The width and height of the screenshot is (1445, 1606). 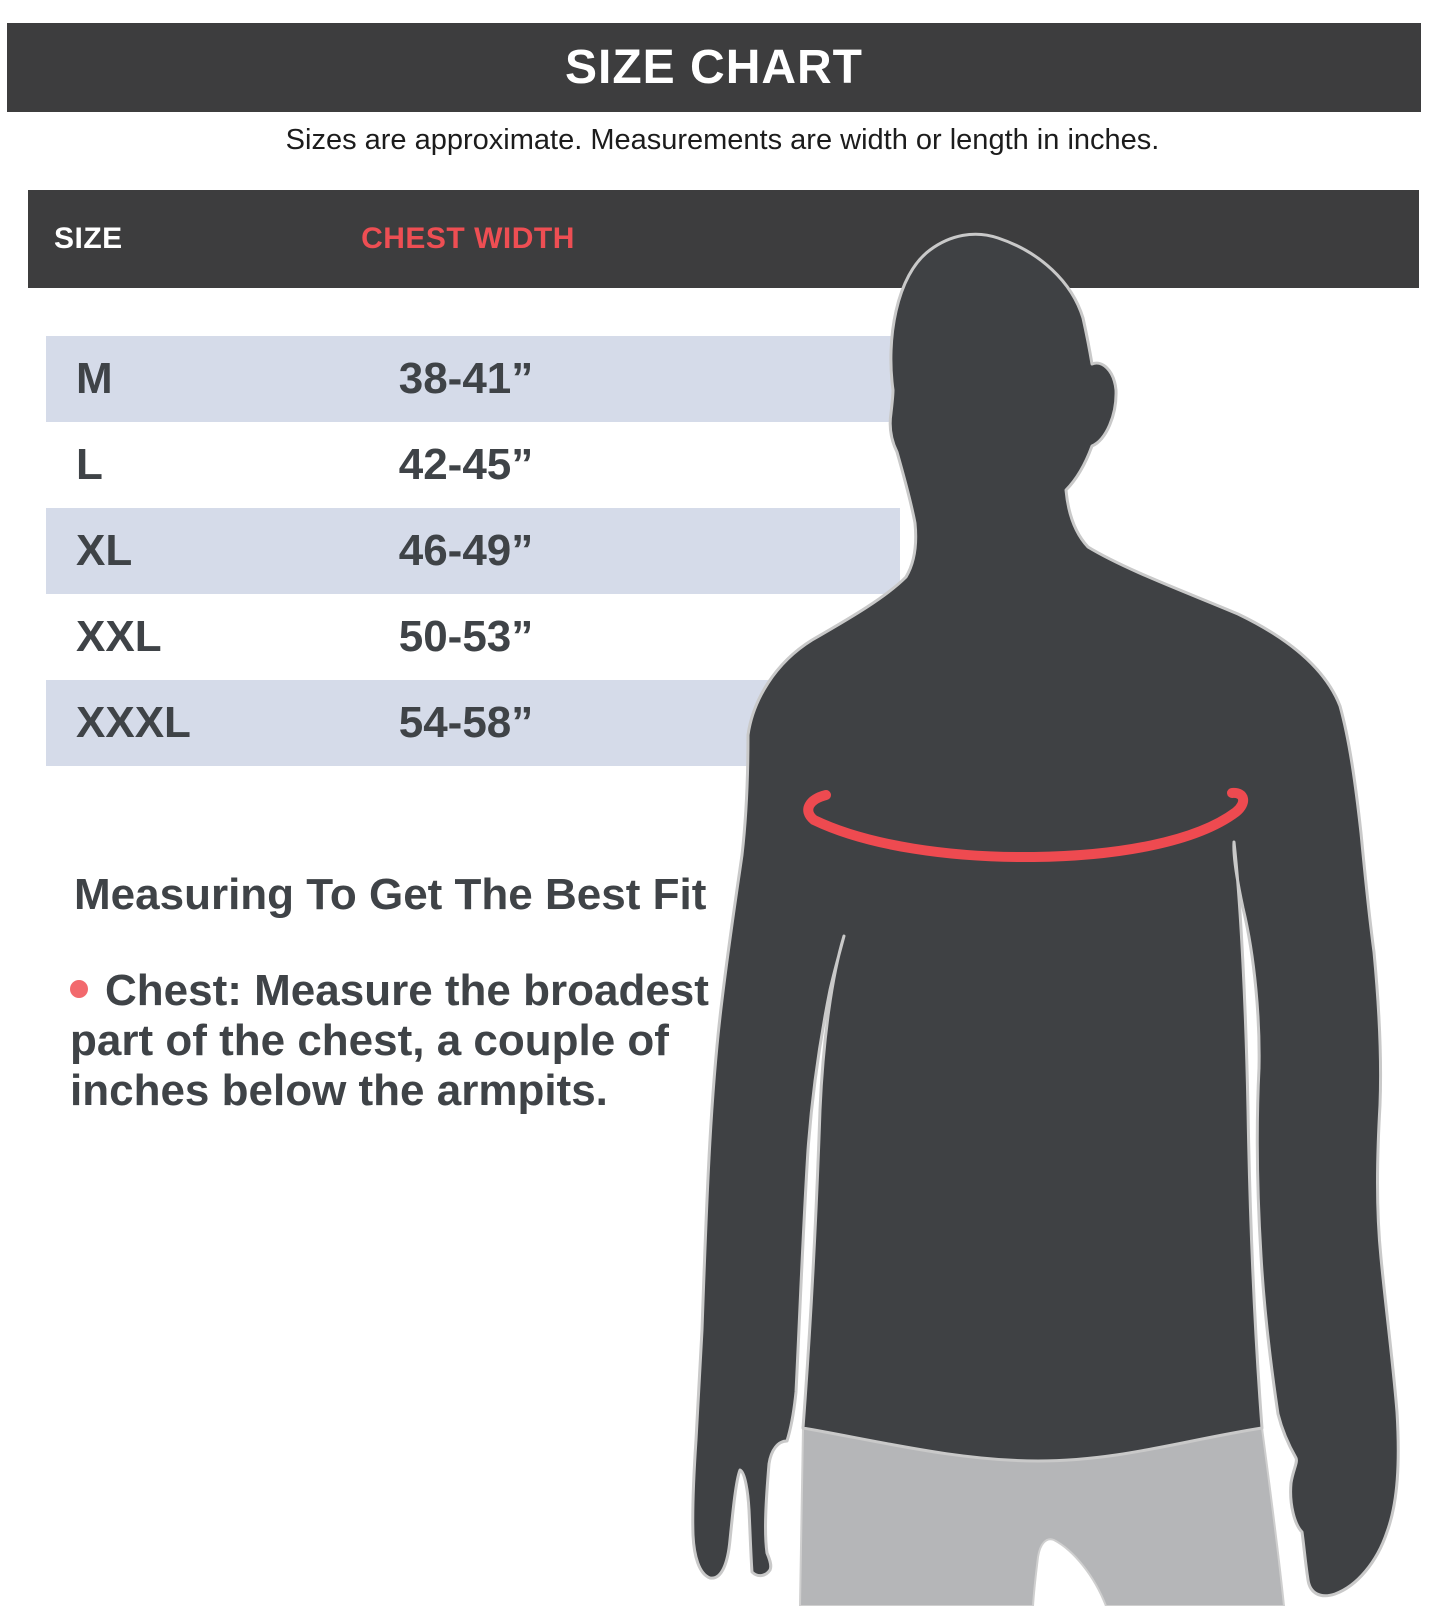 I want to click on table-row: L 42-45”, so click(x=473, y=465).